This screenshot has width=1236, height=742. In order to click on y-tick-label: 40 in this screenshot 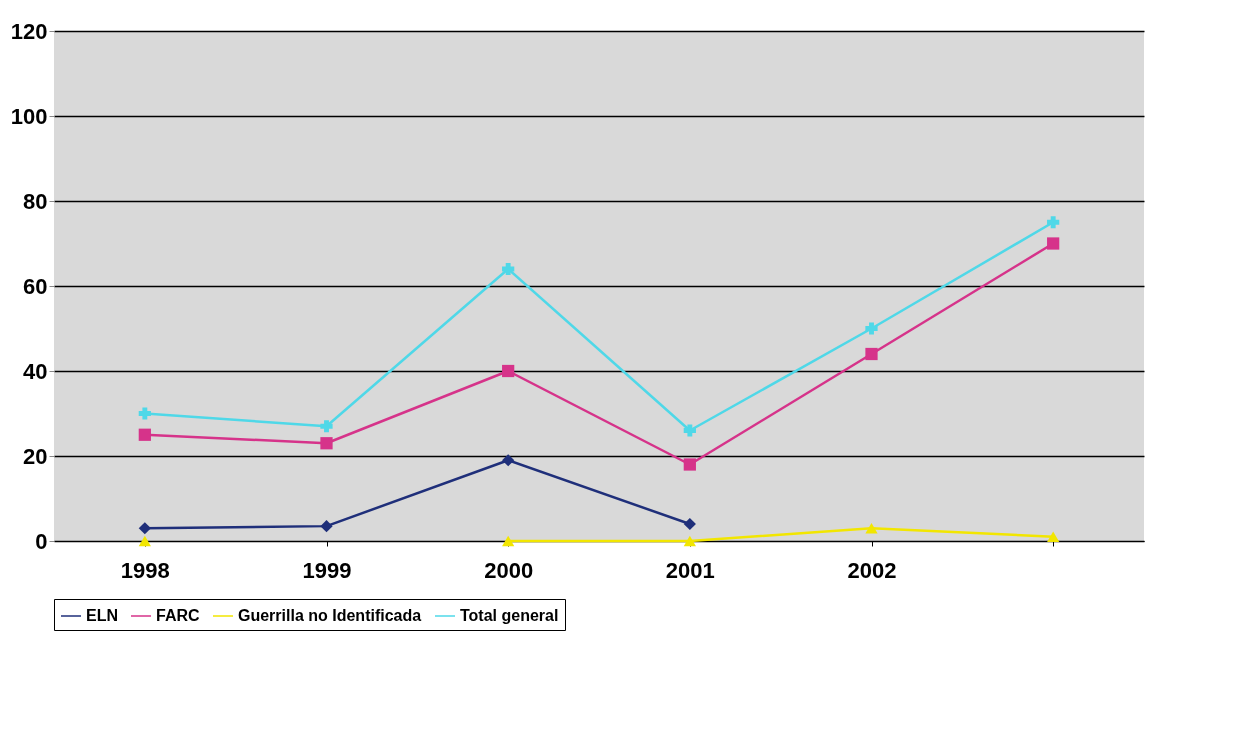, I will do `click(35, 371)`.